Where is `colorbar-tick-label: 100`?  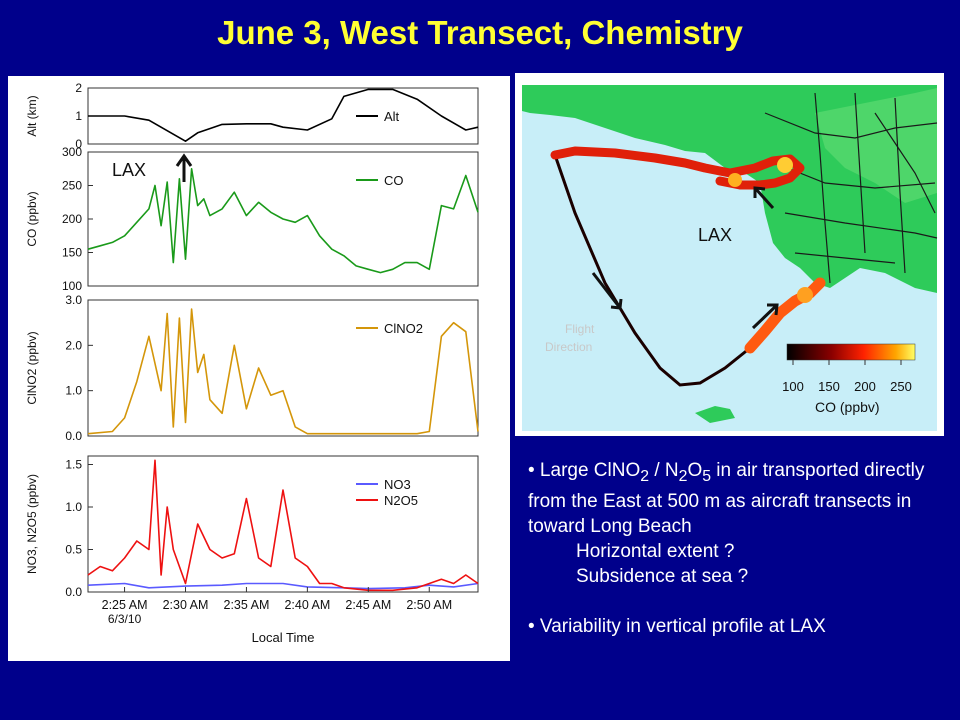
colorbar-tick-label: 100 is located at coordinates (793, 386).